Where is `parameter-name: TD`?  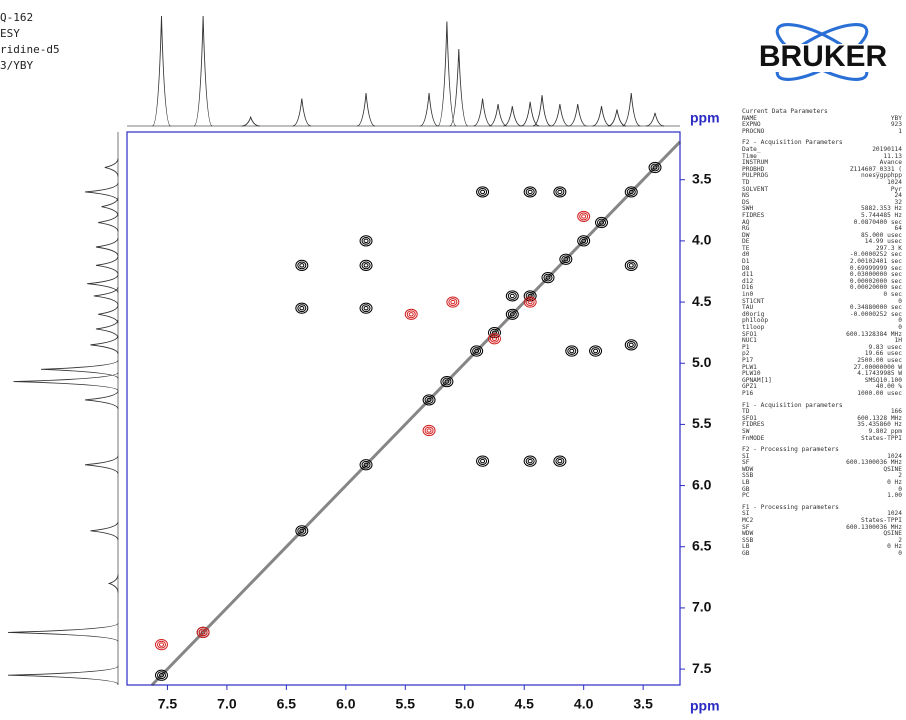
parameter-name: TD is located at coordinates (746, 182).